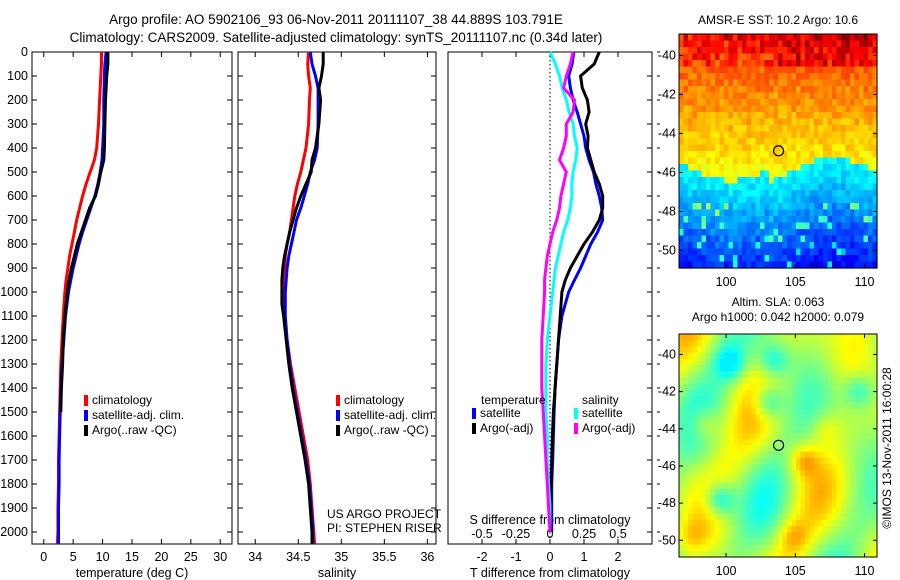 The width and height of the screenshot is (900, 580). I want to click on argo-location-marker, so click(778, 151).